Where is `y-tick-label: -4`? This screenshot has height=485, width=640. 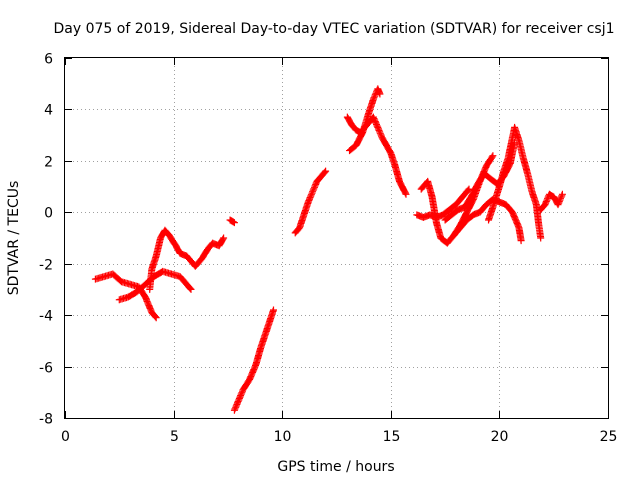
y-tick-label: -4 is located at coordinates (46, 317).